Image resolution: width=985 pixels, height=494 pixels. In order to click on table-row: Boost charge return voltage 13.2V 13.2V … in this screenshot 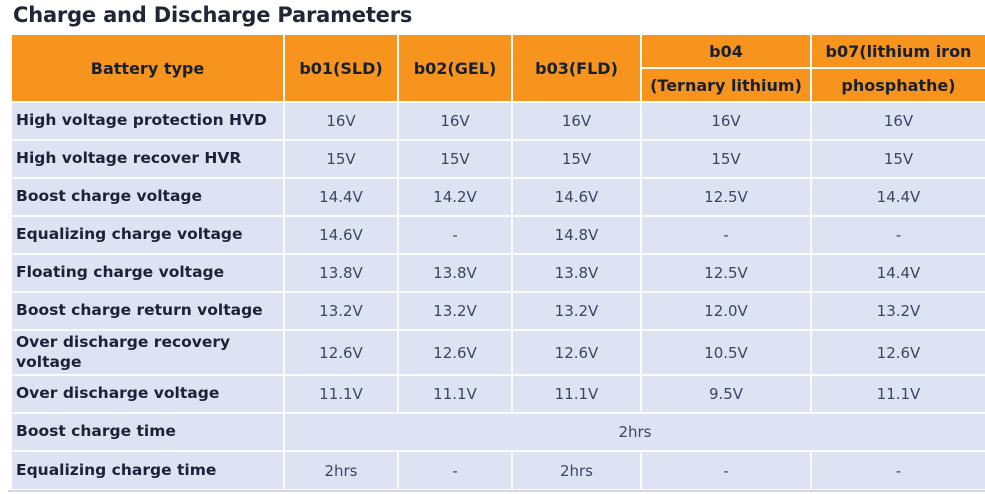, I will do `click(497, 311)`.